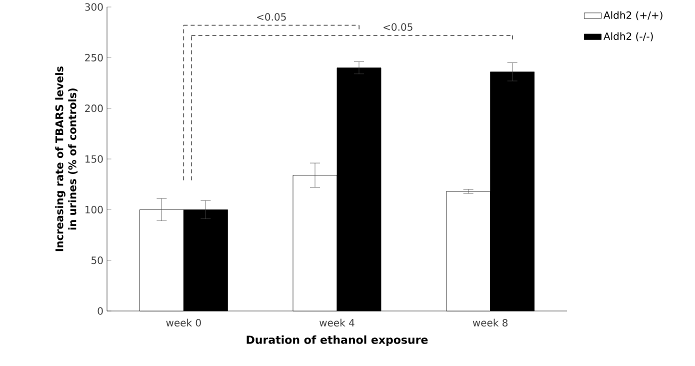  Describe the element at coordinates (183, 322) in the screenshot. I see `x-tick-label: week 0` at that location.